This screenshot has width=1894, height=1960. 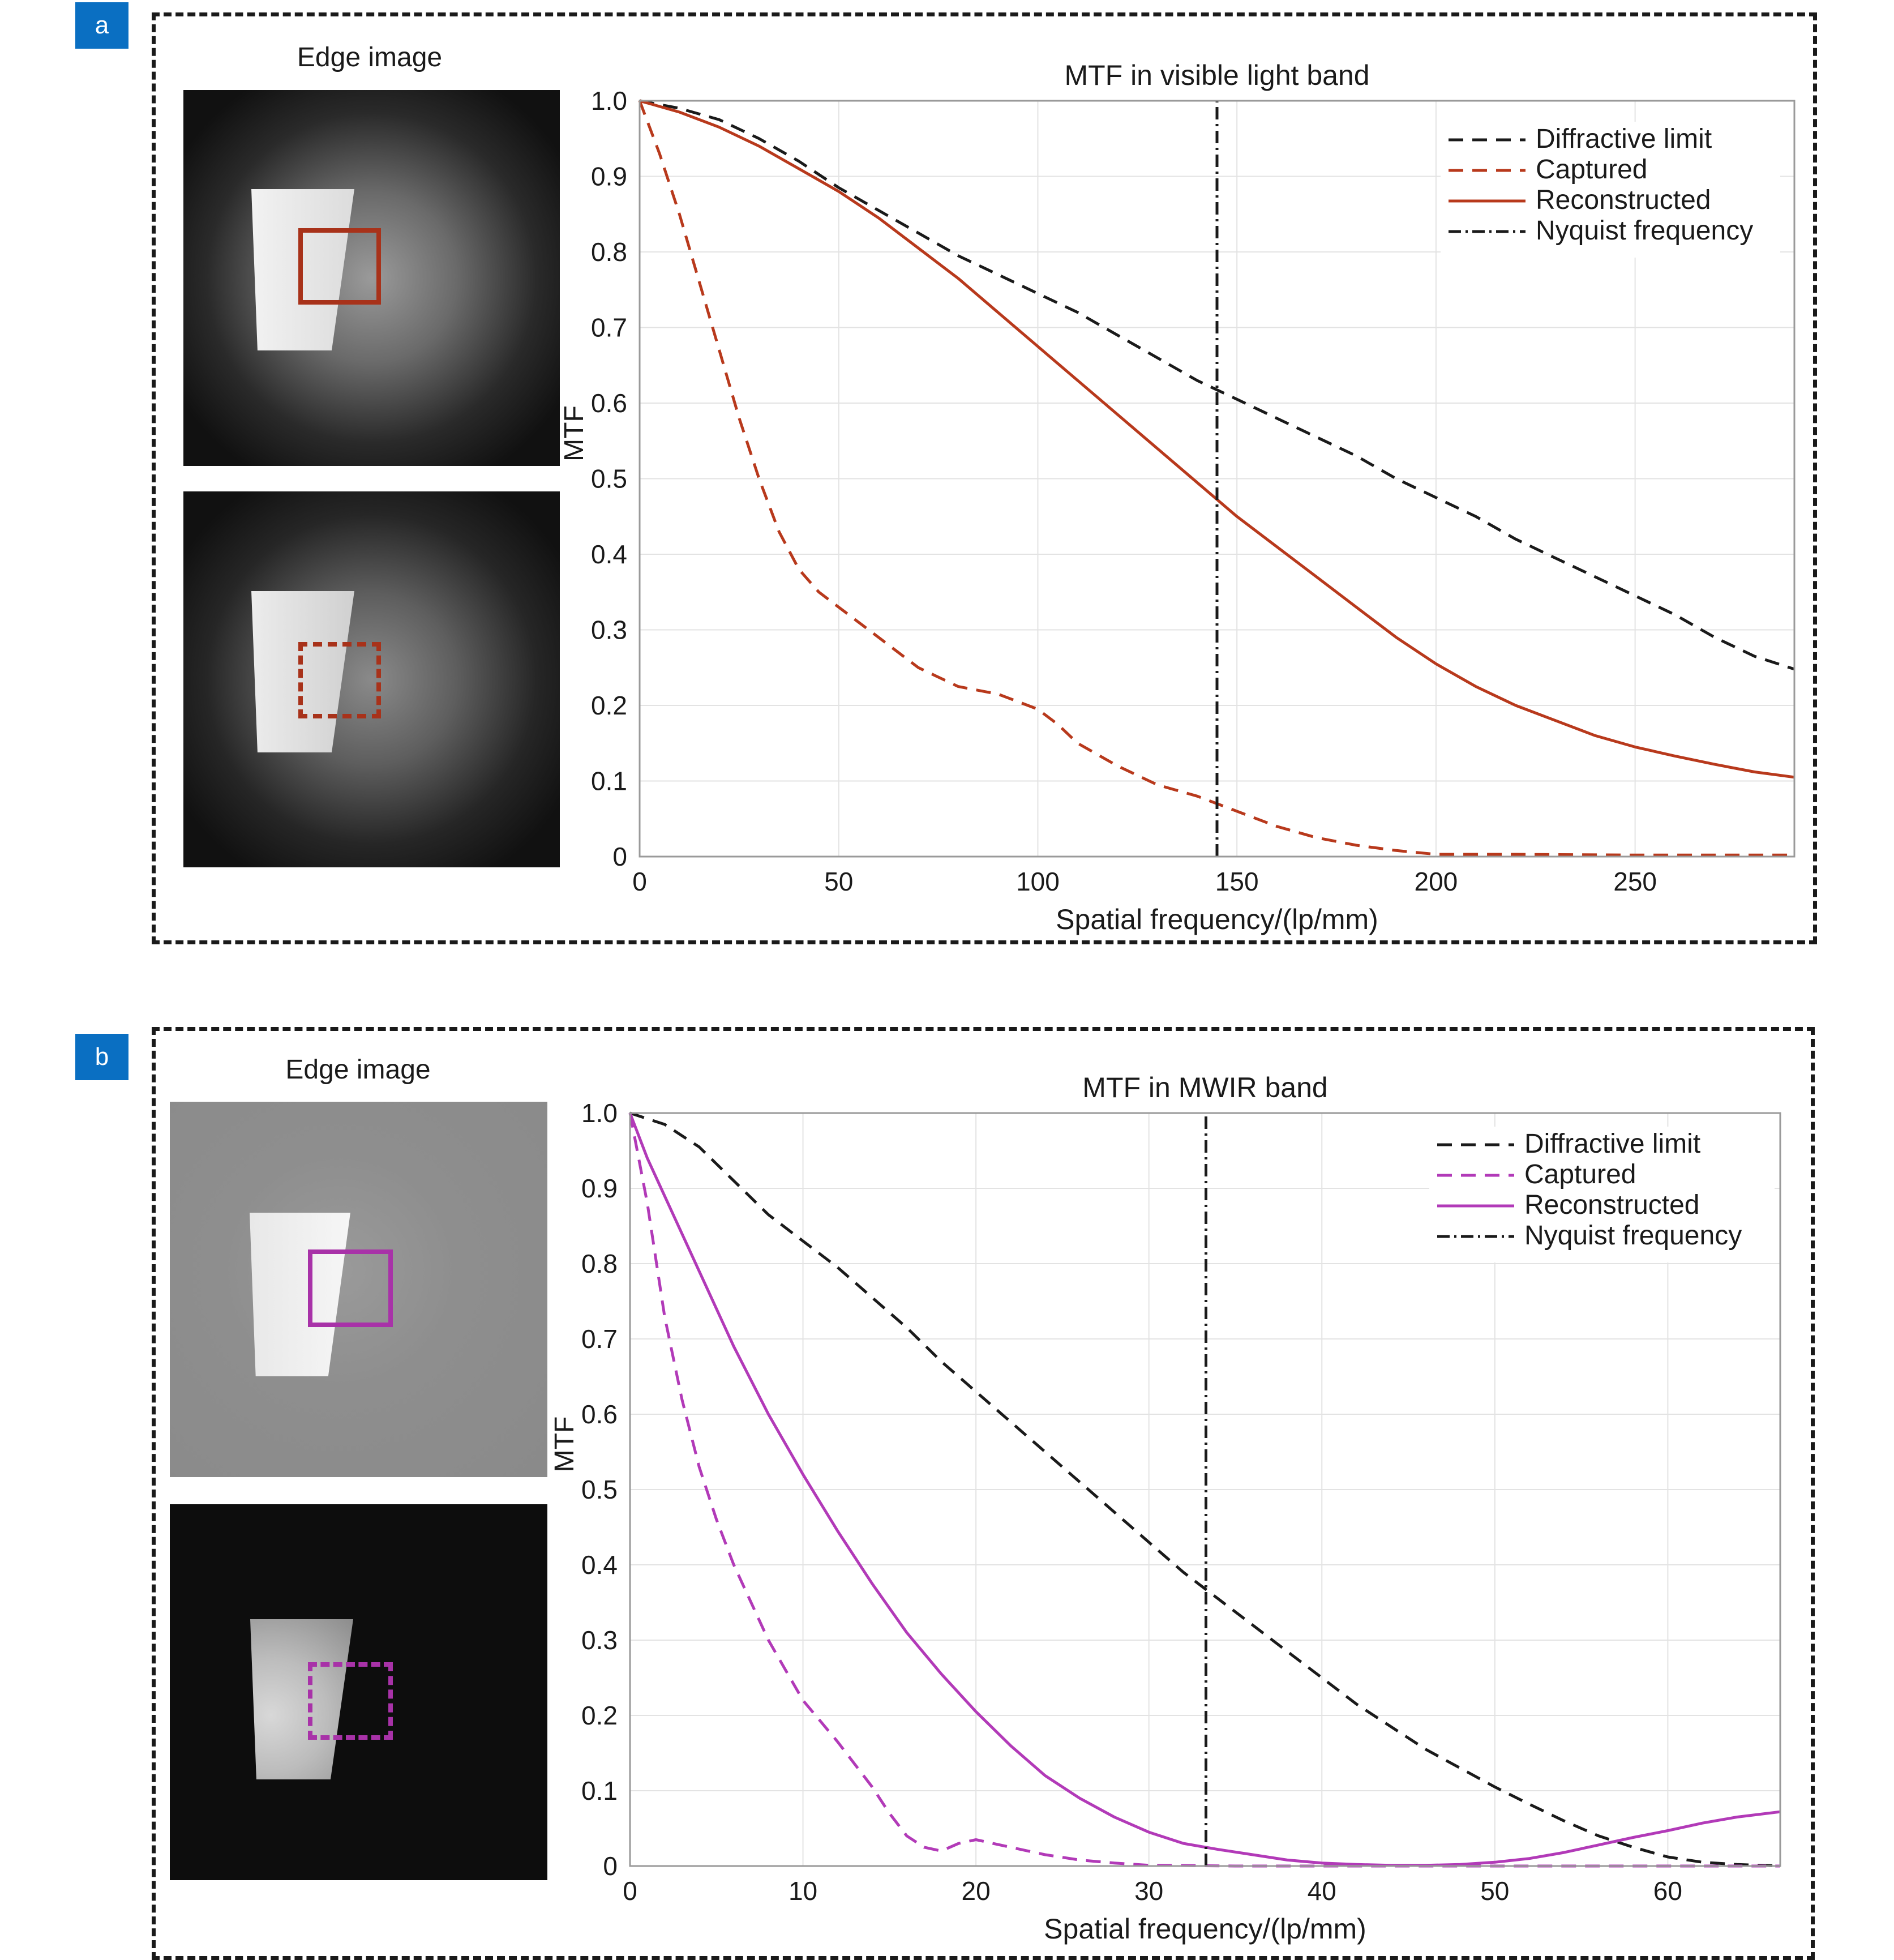 What do you see at coordinates (803, 1891) in the screenshot?
I see `x-tick-label: 10` at bounding box center [803, 1891].